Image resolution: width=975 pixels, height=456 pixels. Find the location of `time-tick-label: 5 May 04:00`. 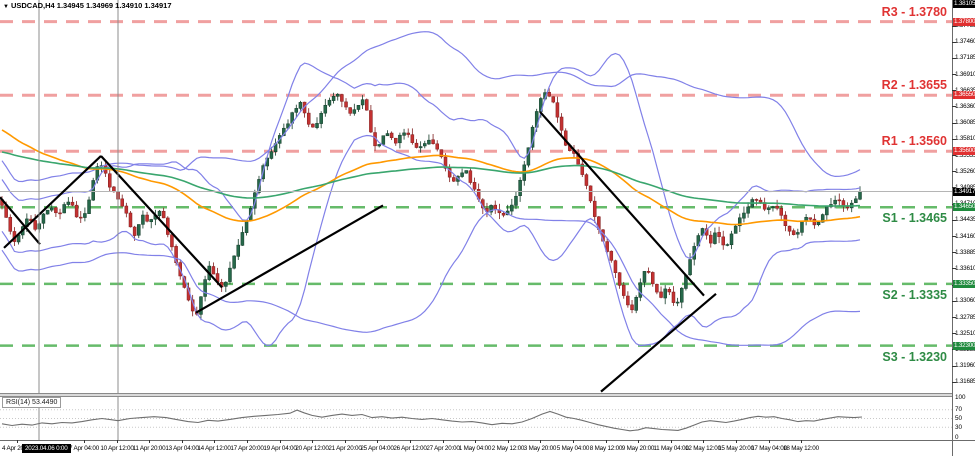

time-tick-label: 5 May 04:00 is located at coordinates (573, 448).